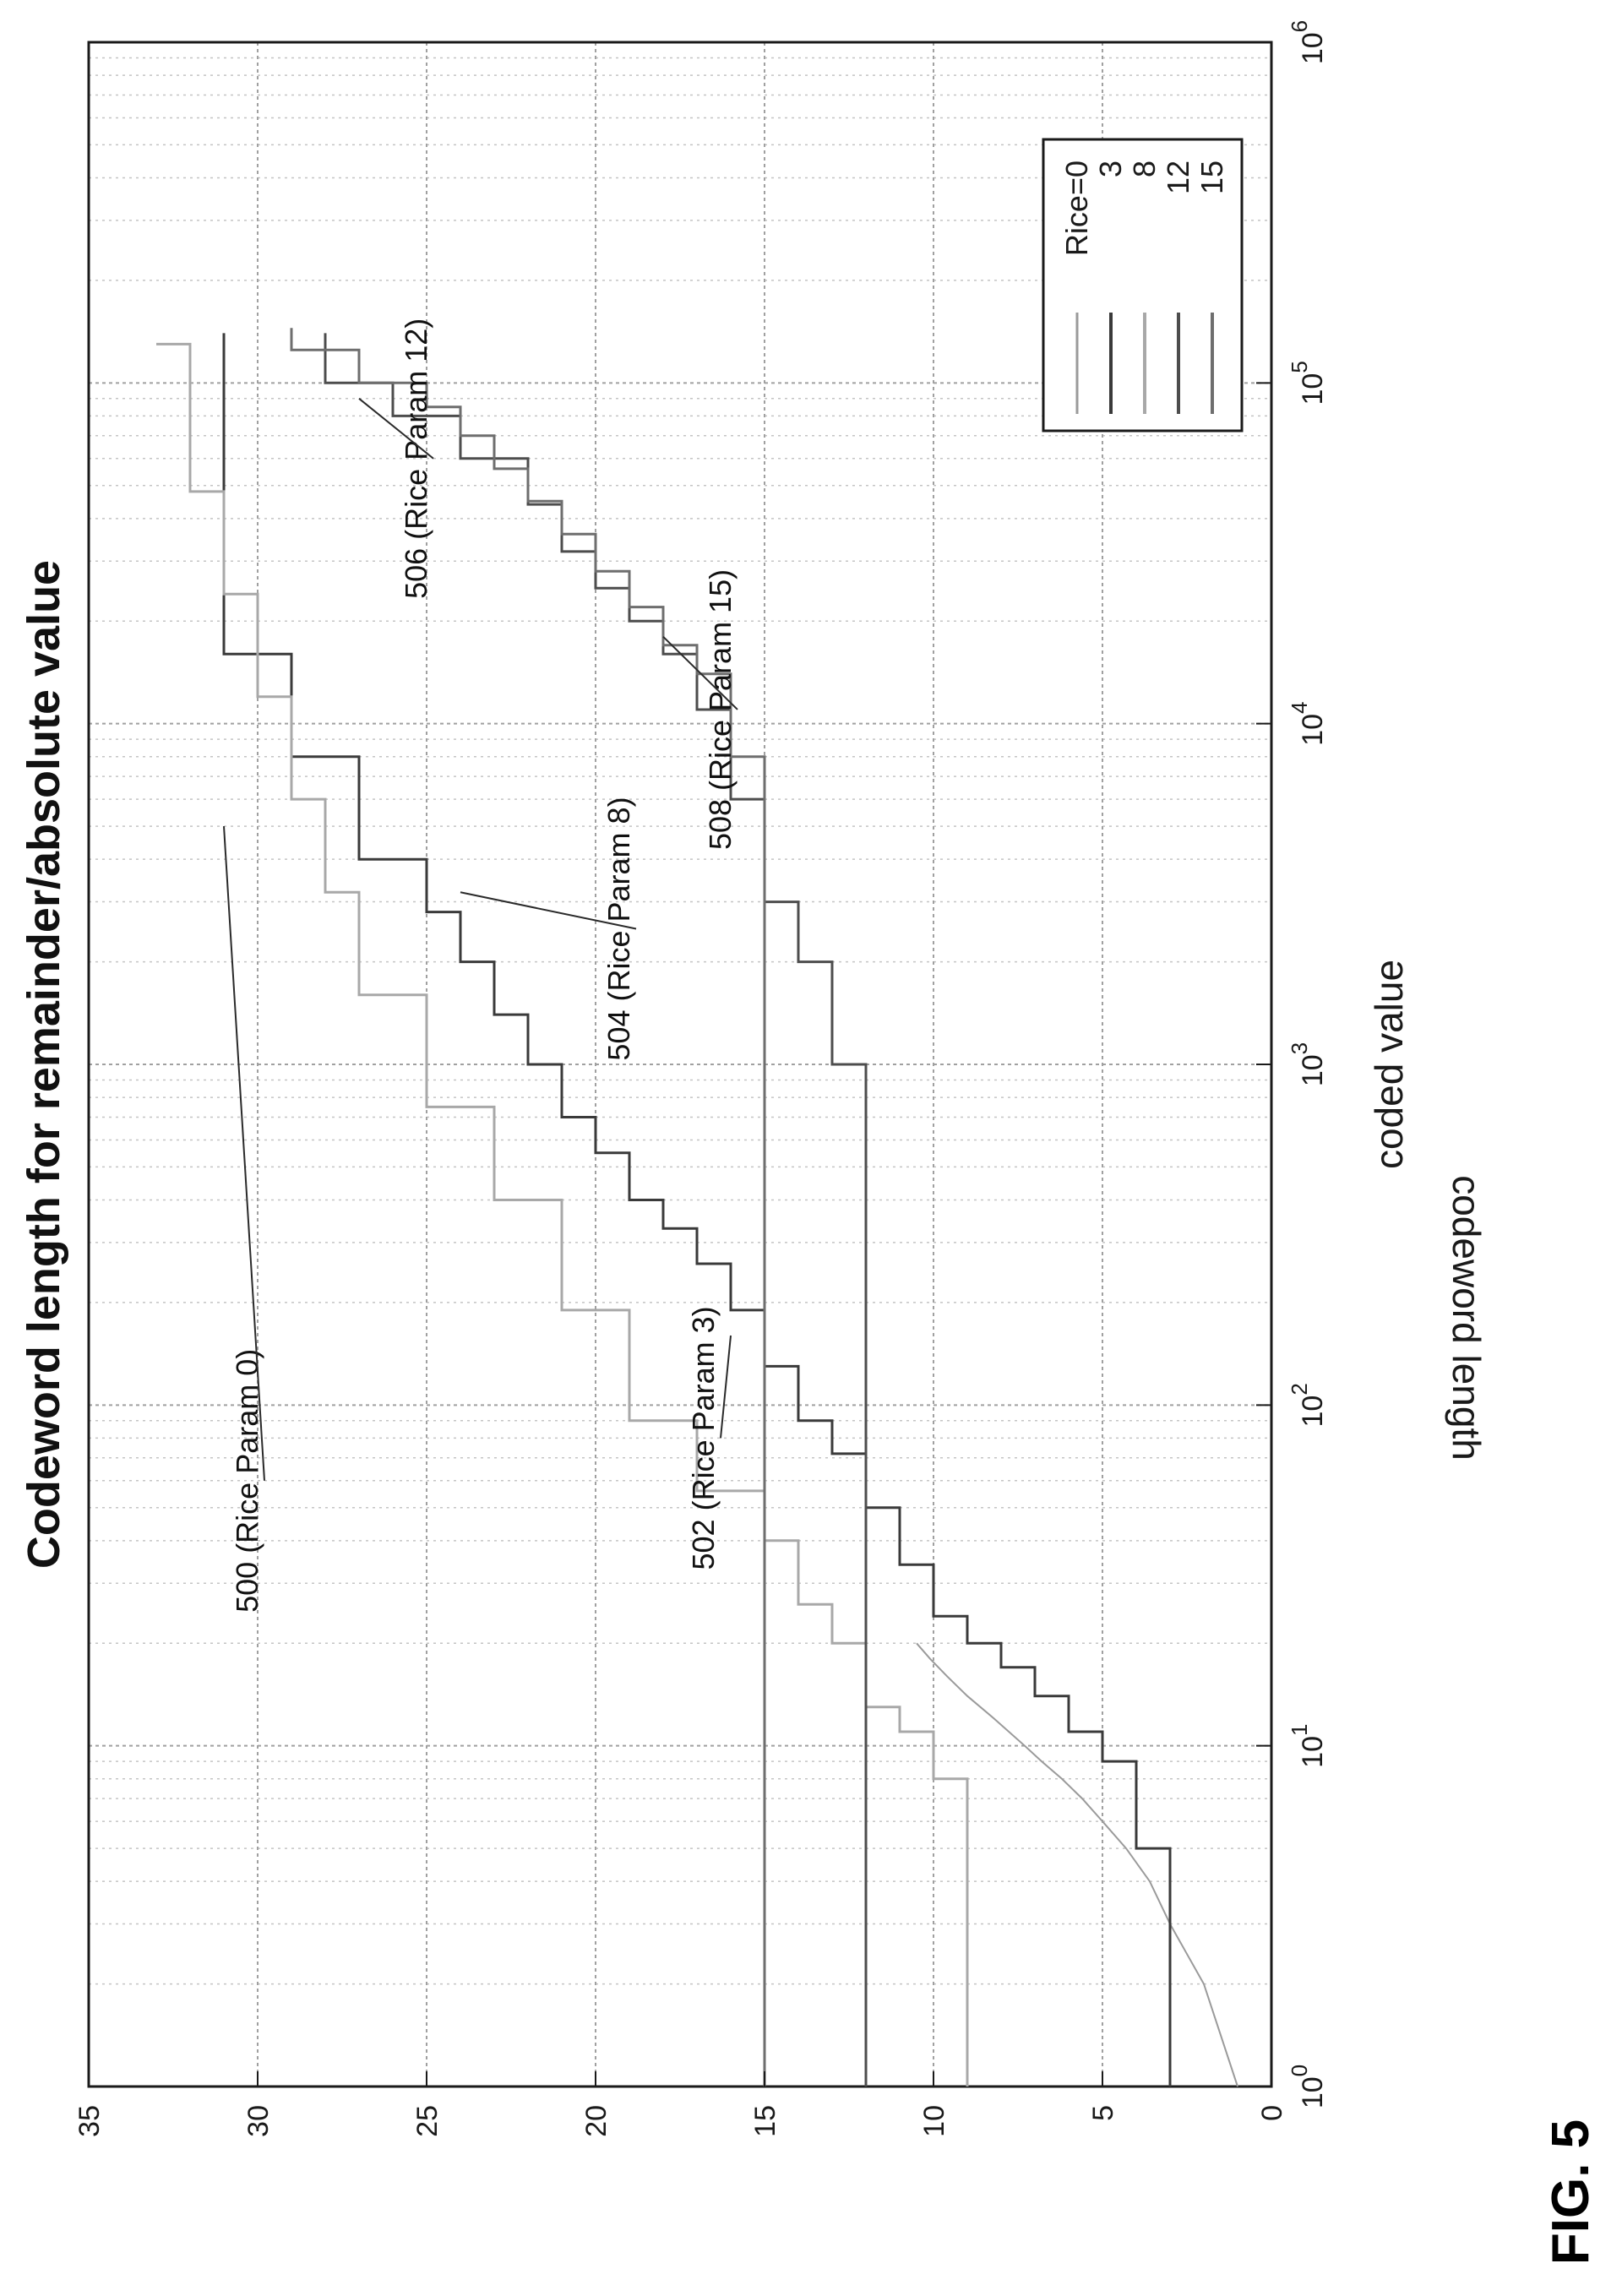 This screenshot has height=2296, width=1622. Describe the element at coordinates (1467, 1318) in the screenshot. I see `y-axis-label: codeword length` at that location.